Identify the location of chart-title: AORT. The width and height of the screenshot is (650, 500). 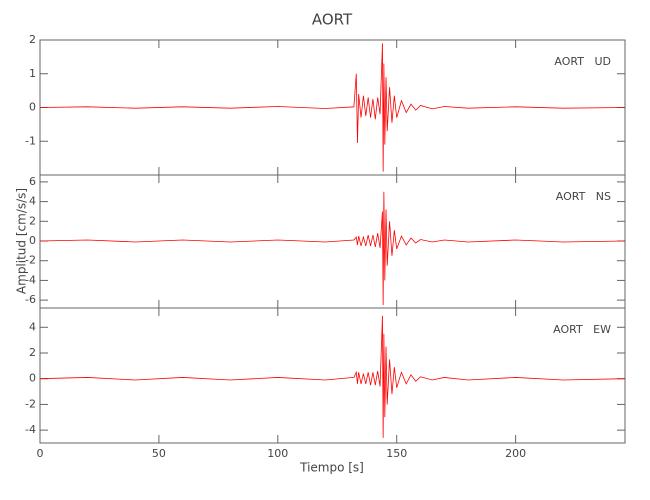
(332, 20).